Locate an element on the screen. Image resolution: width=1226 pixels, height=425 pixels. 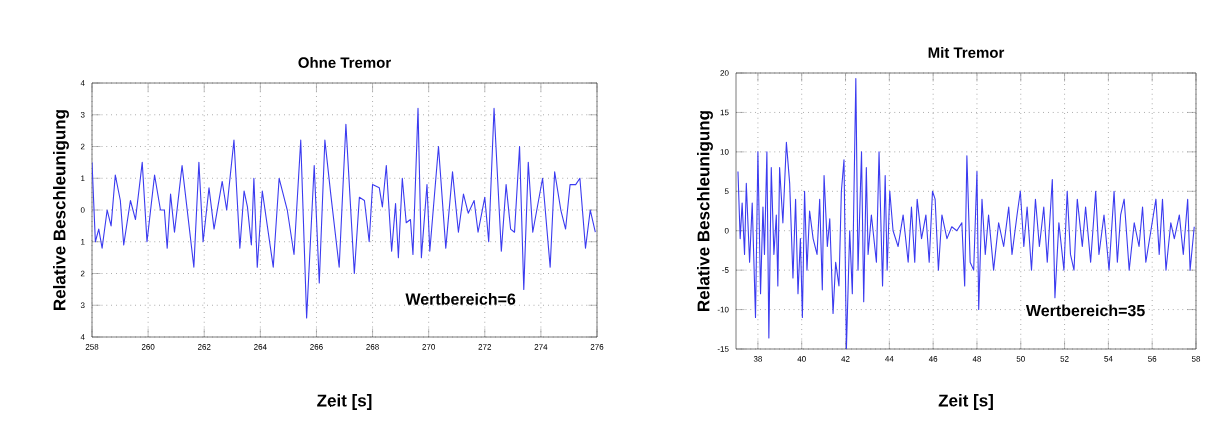
x-tick-label: 40 is located at coordinates (801, 359).